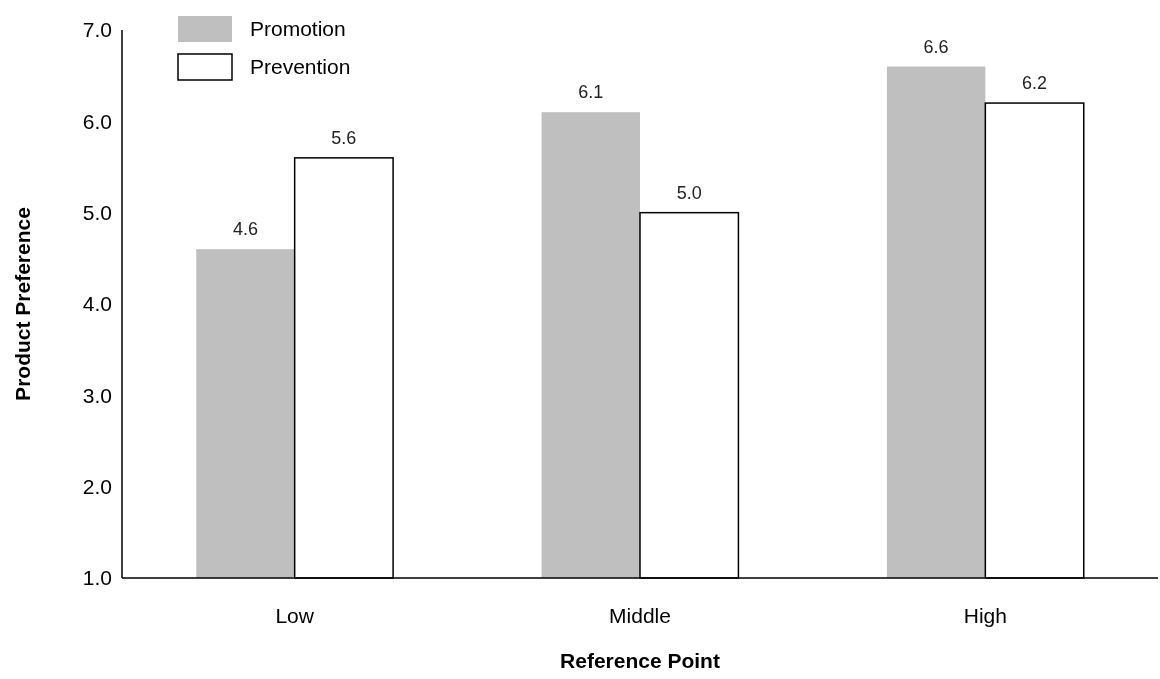  What do you see at coordinates (298, 29) in the screenshot?
I see `legend-label: Promotion` at bounding box center [298, 29].